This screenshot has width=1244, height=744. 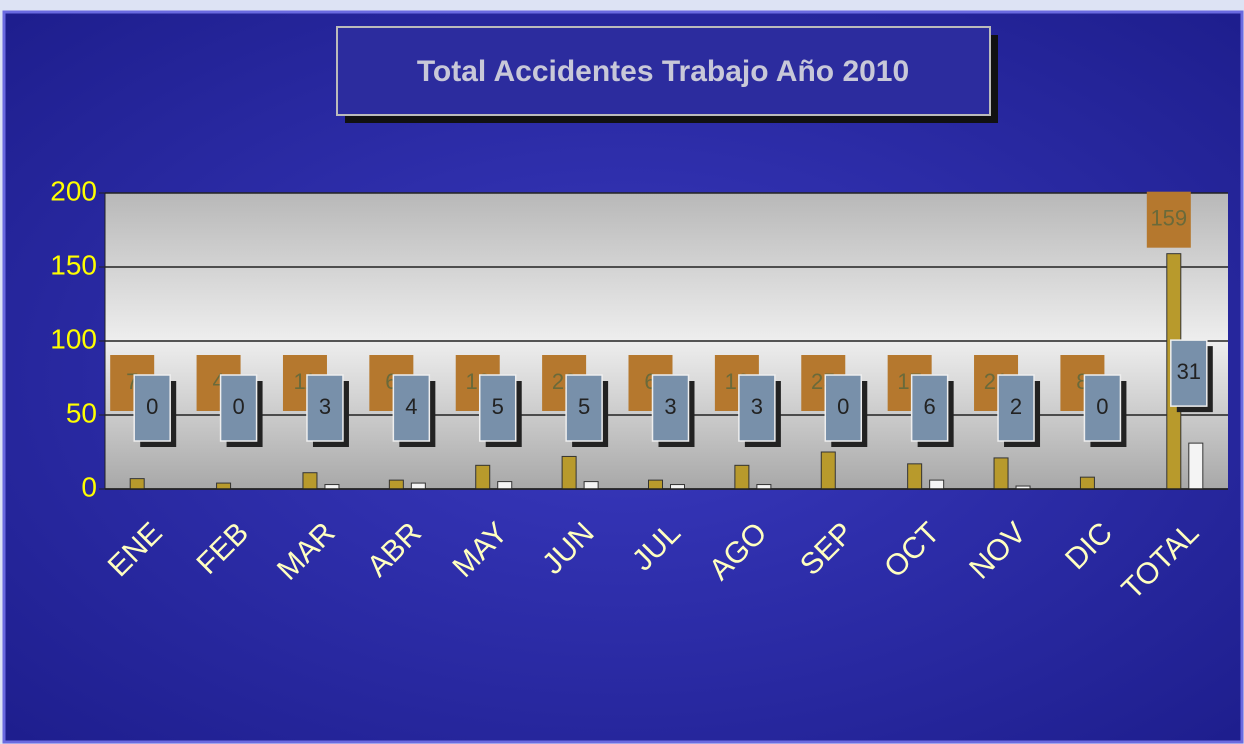 What do you see at coordinates (73, 264) in the screenshot?
I see `y-tick-label: 150` at bounding box center [73, 264].